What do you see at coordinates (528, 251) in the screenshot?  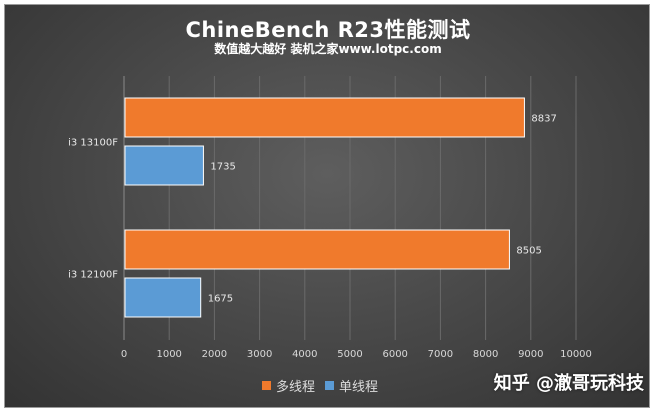 I see `data-label: 8505` at bounding box center [528, 251].